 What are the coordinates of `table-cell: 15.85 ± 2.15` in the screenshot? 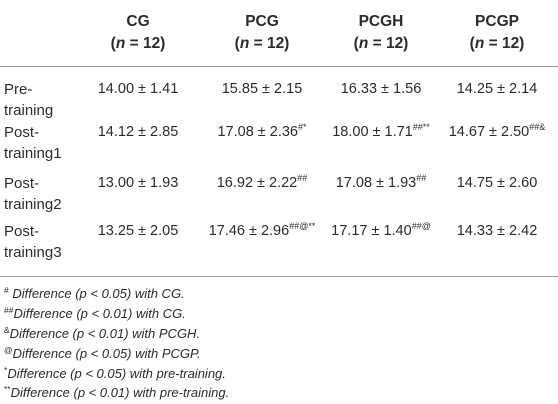 It's located at (262, 89).